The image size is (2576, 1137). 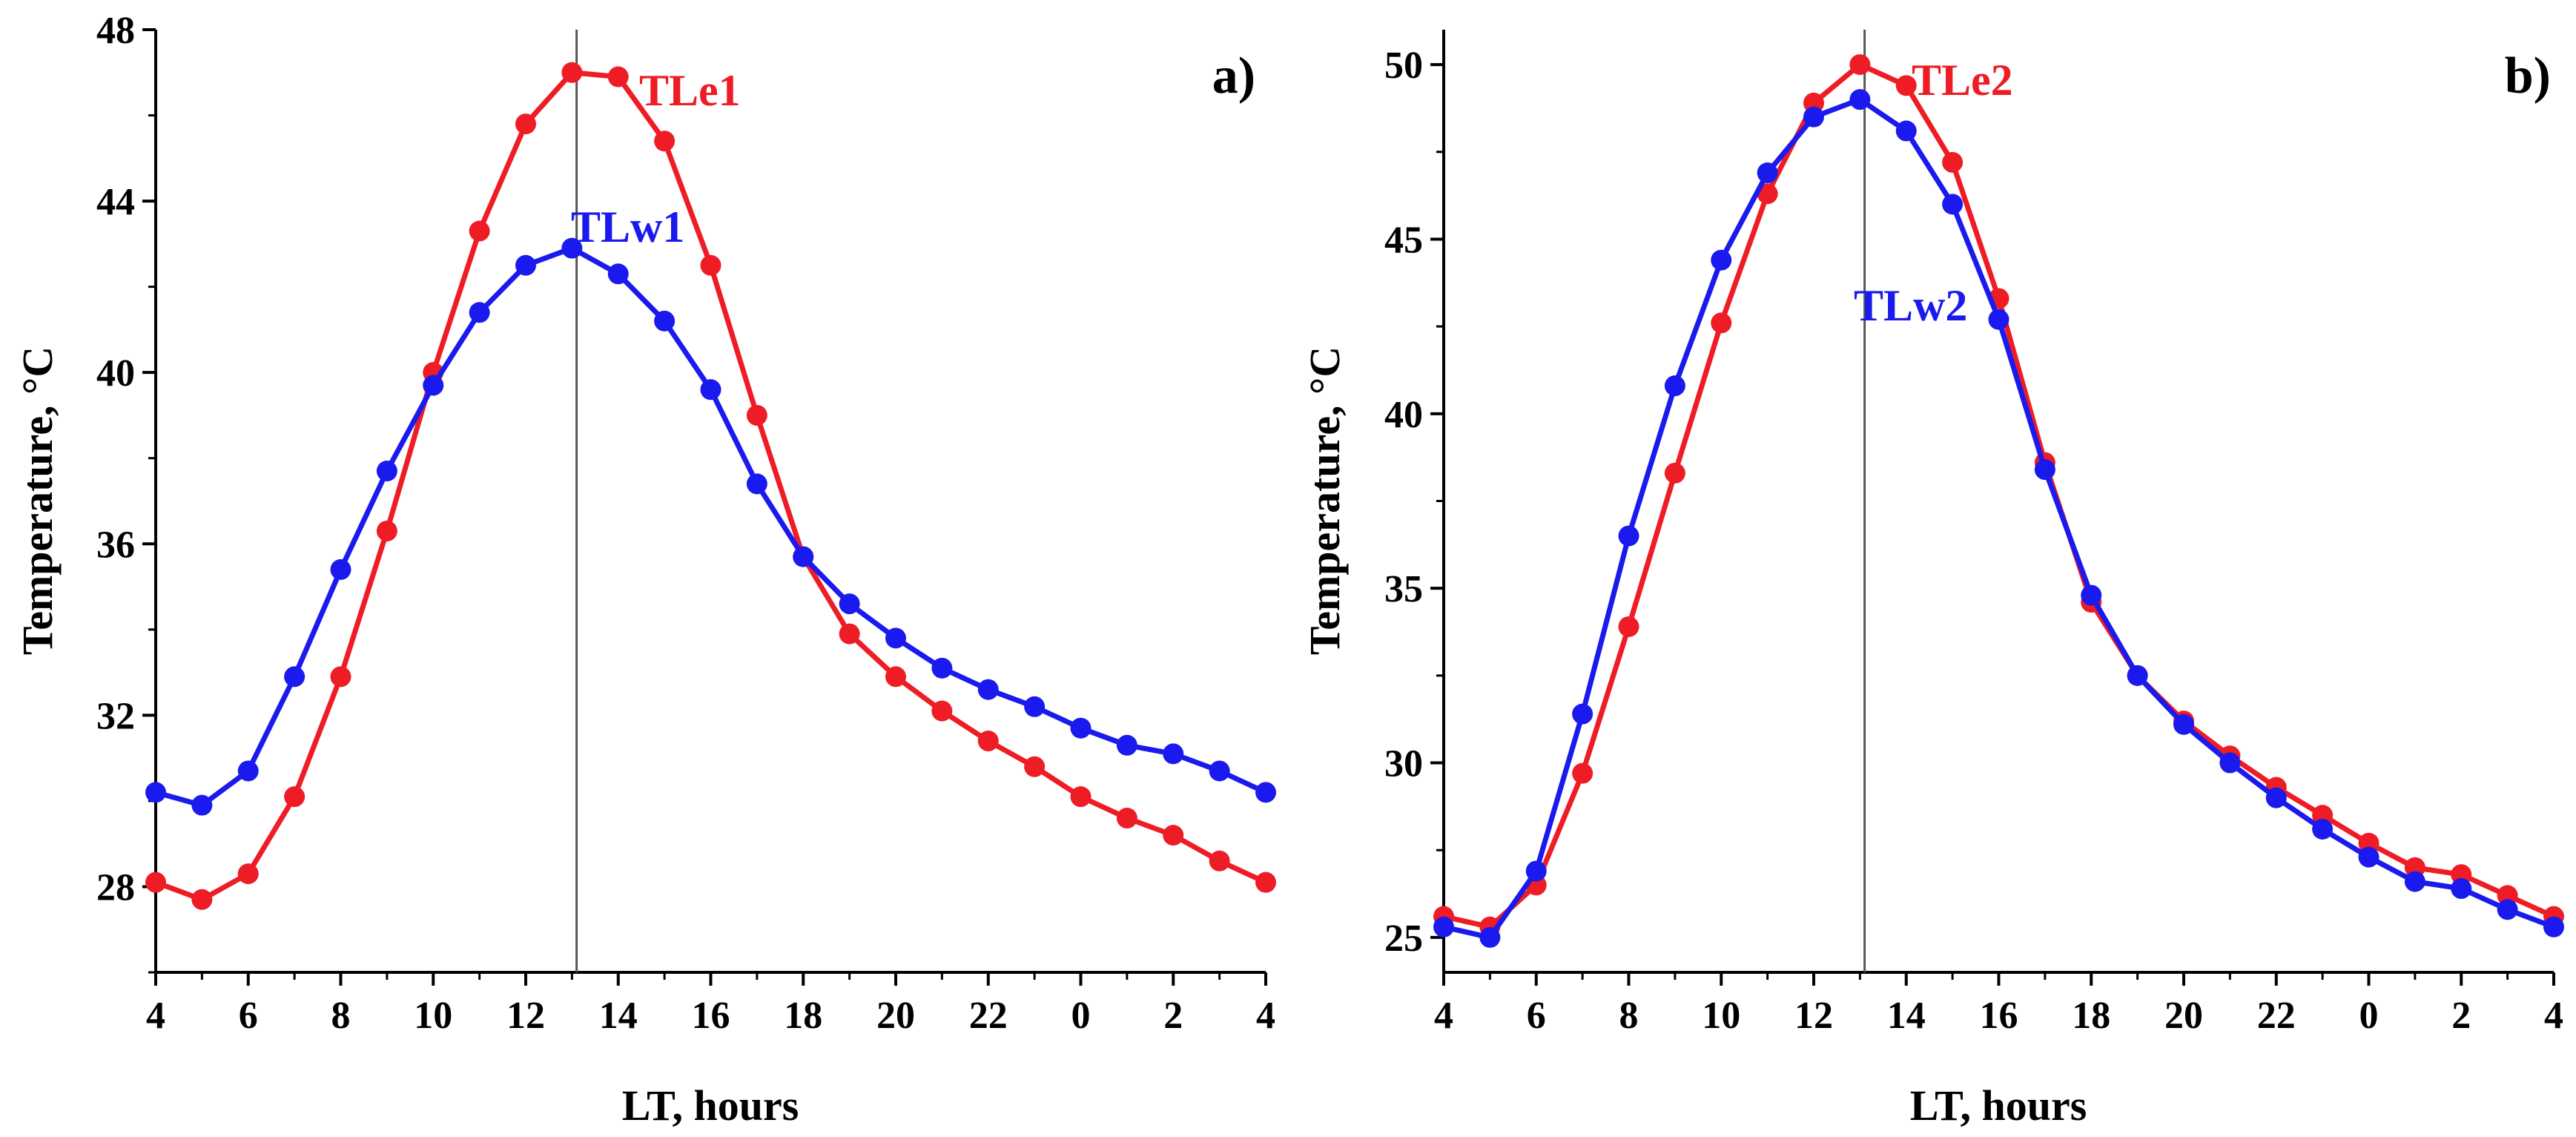 I want to click on x-tick-label-a: 6, so click(x=248, y=1016).